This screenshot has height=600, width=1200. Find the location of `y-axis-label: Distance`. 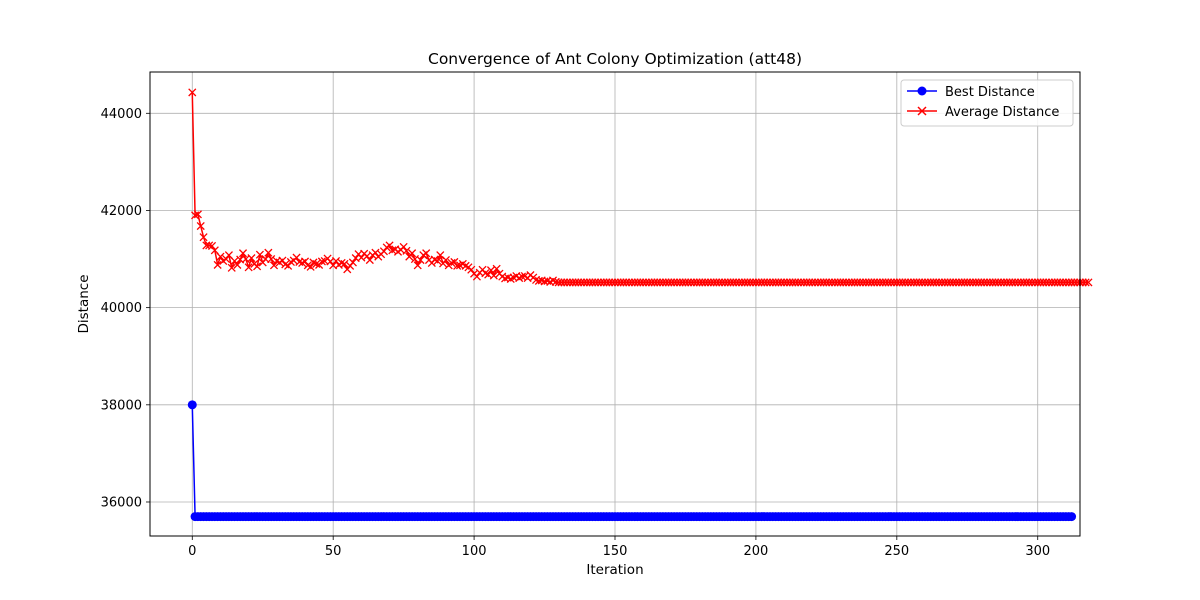

y-axis-label: Distance is located at coordinates (84, 303).